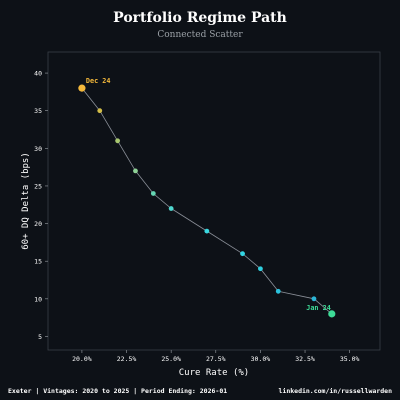 The height and width of the screenshot is (400, 400). What do you see at coordinates (335, 391) in the screenshot?
I see `footer-link: linkedin.com/in/russellwarden` at bounding box center [335, 391].